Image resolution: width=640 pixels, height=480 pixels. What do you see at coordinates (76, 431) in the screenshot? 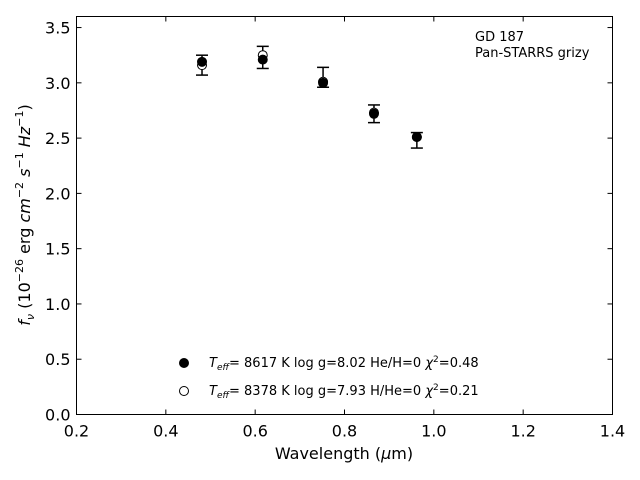
I see `x-tick-label: 0.2` at bounding box center [76, 431].